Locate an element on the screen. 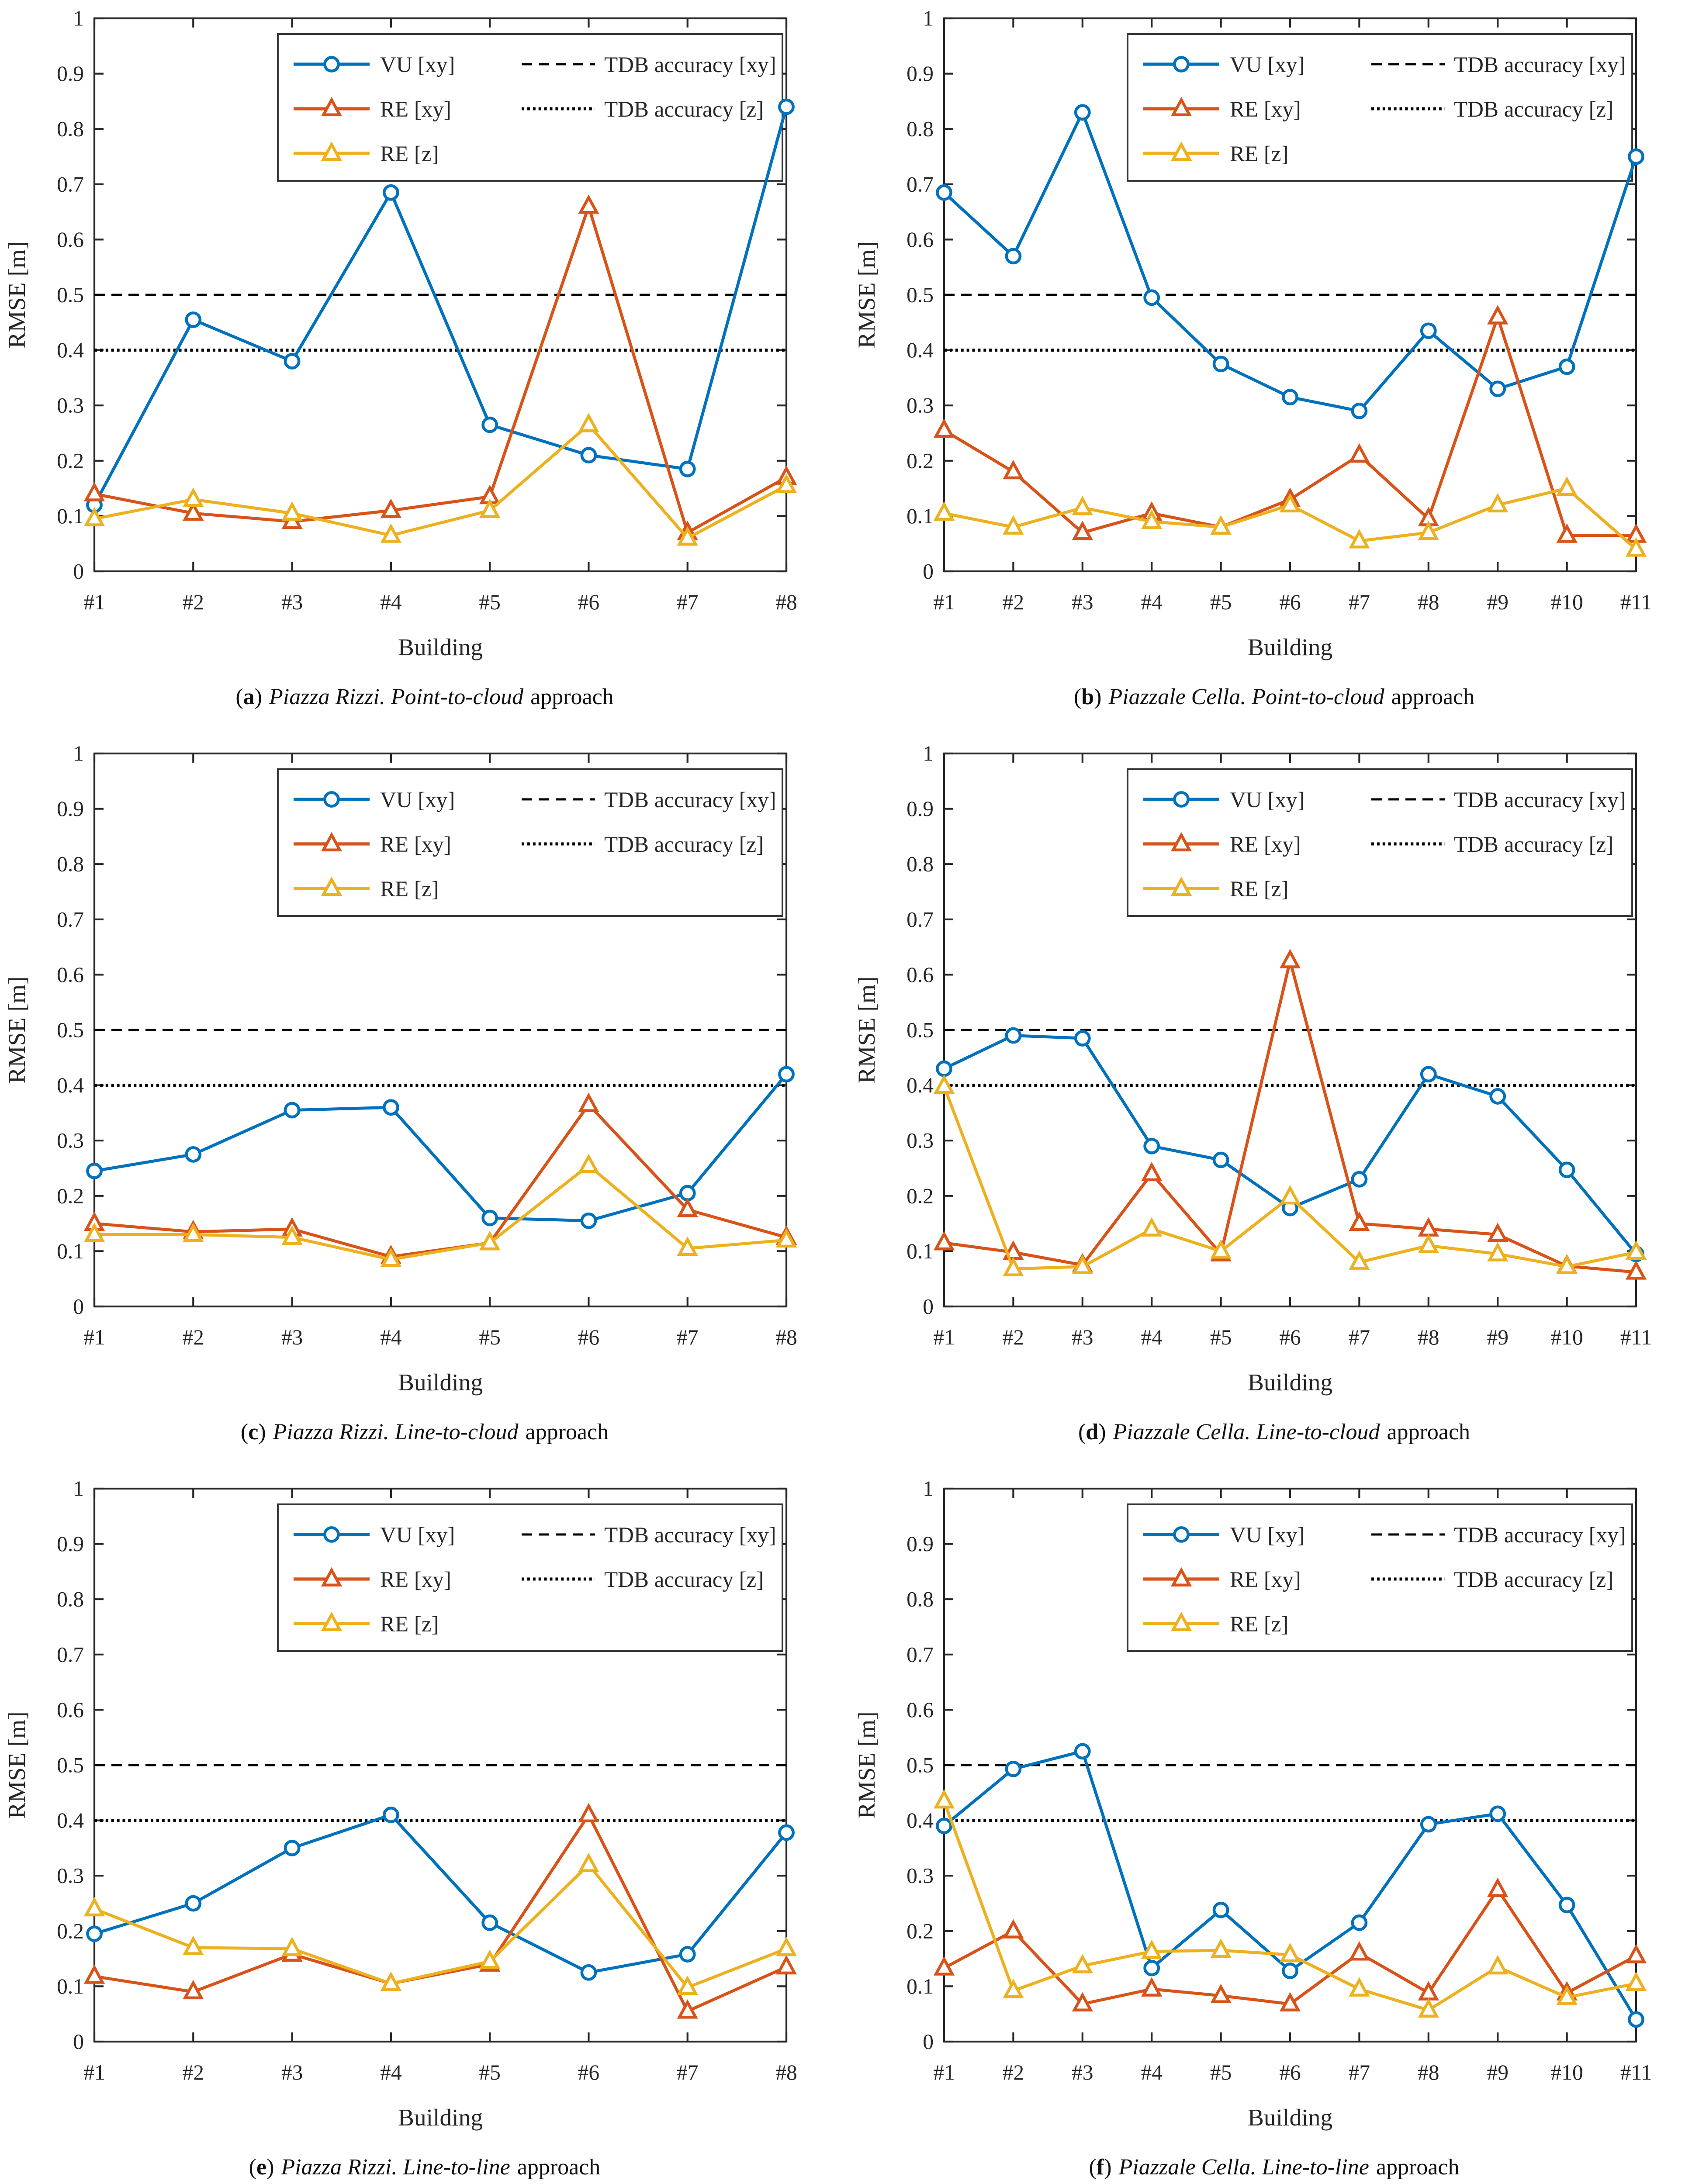 The image size is (1699, 2184). y-tick-label: 0.4 is located at coordinates (70, 350).